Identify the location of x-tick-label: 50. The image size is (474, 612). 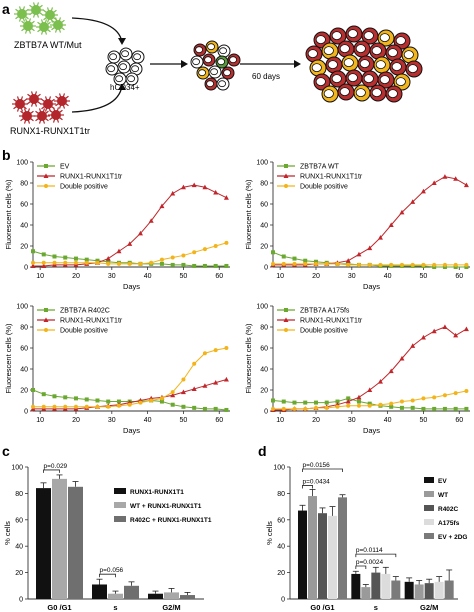
(424, 276).